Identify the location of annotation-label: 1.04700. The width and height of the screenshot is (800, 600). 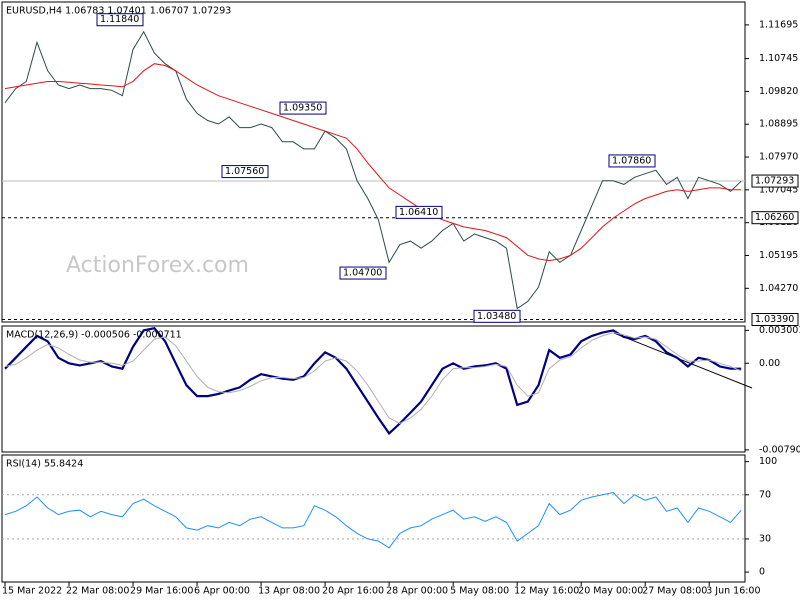
(362, 273).